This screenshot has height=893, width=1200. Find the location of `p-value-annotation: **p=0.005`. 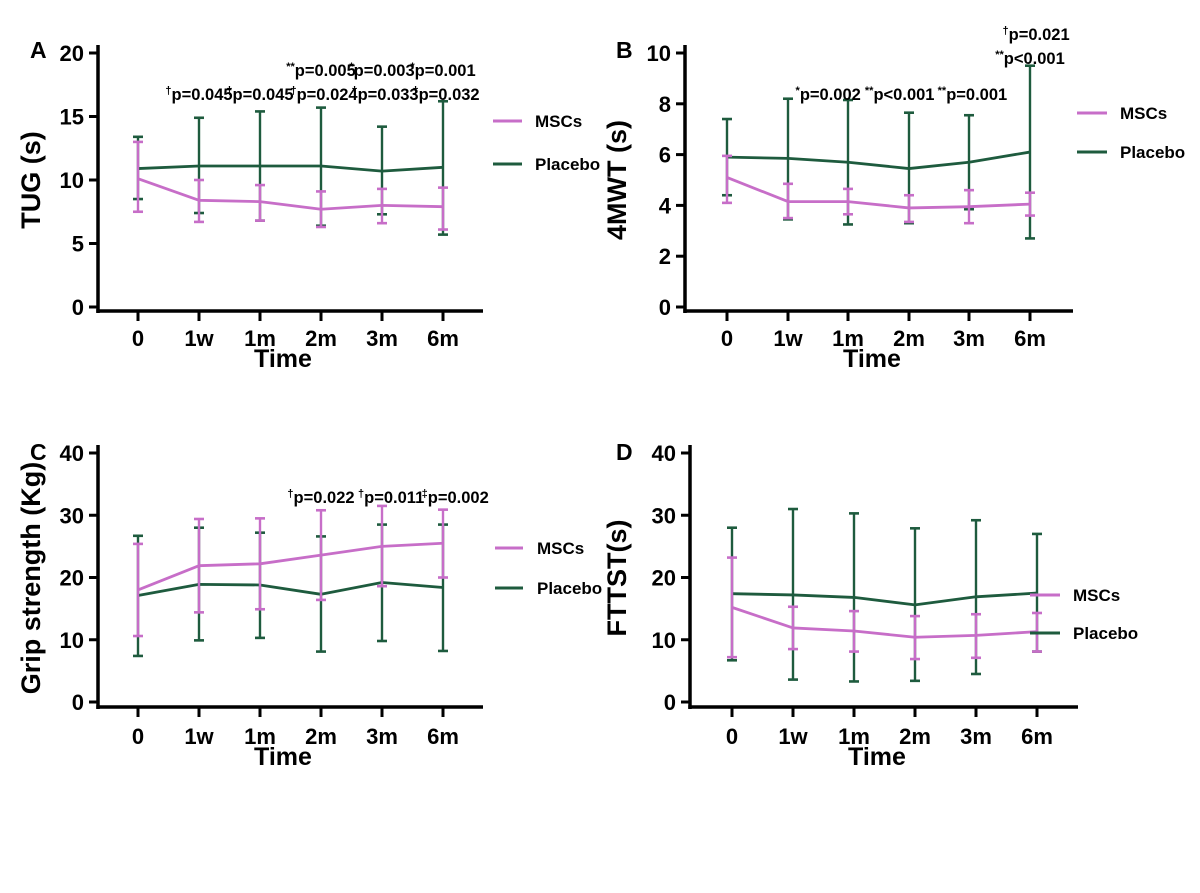

p-value-annotation: **p=0.005 is located at coordinates (321, 70).